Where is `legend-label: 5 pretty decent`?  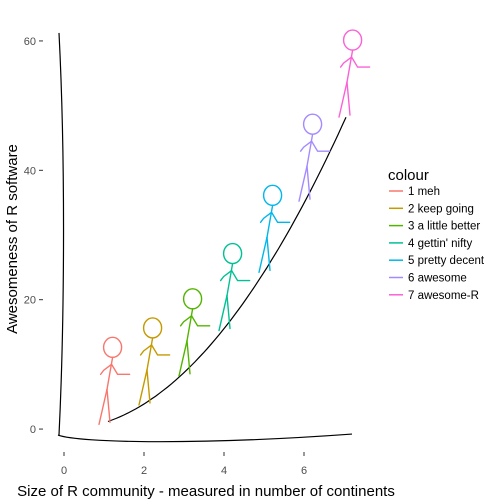 legend-label: 5 pretty decent is located at coordinates (446, 261).